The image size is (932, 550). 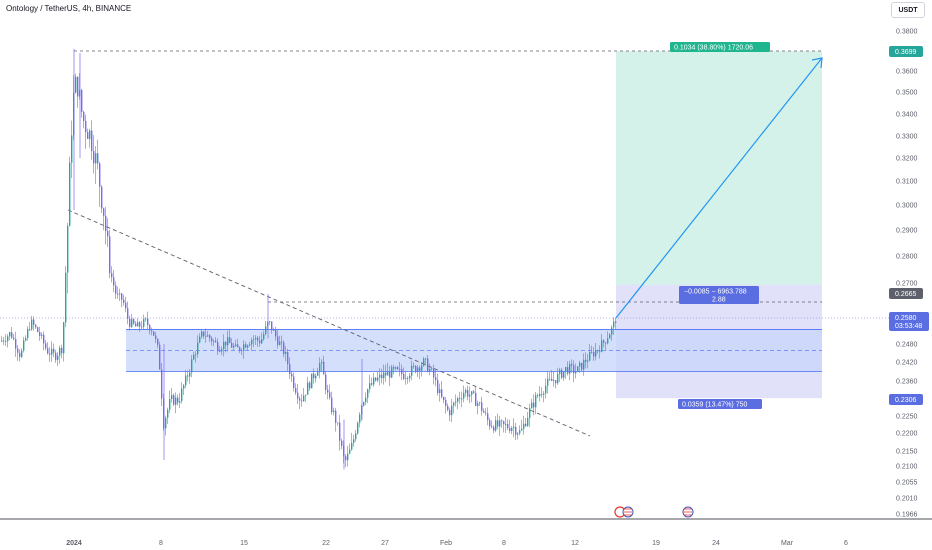 What do you see at coordinates (907, 499) in the screenshot?
I see `y-tick-label: 0.2010` at bounding box center [907, 499].